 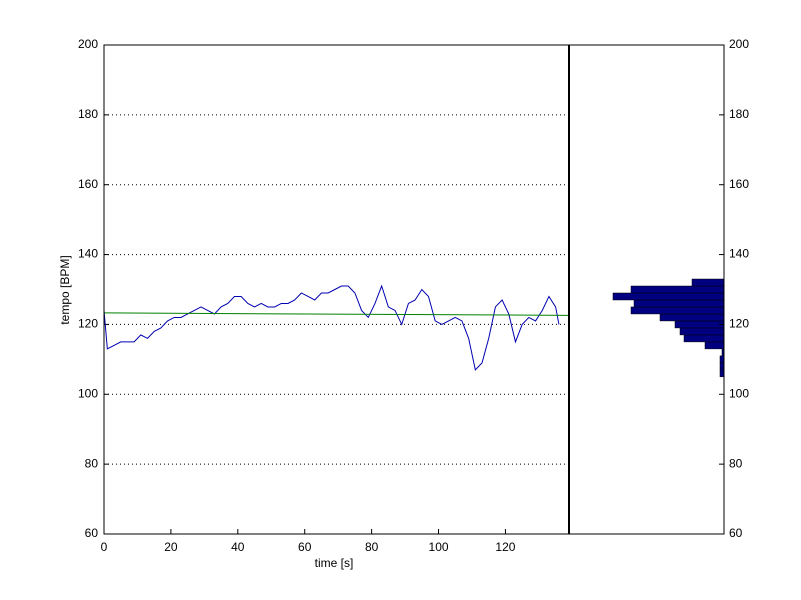 I want to click on x-tick-label: 20, so click(x=171, y=547).